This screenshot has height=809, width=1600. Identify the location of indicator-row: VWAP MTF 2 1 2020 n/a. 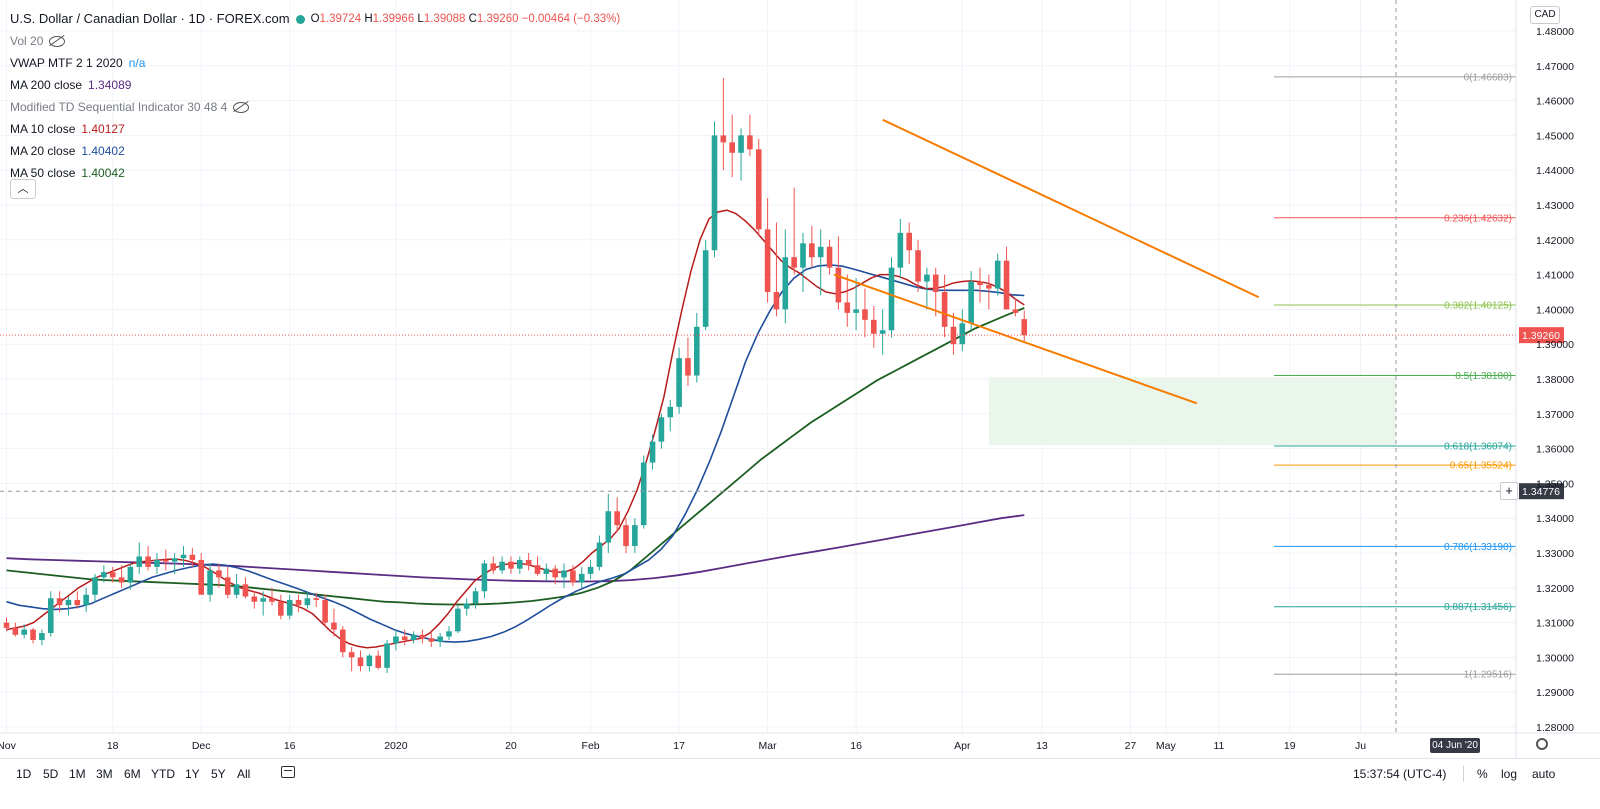
(315, 63).